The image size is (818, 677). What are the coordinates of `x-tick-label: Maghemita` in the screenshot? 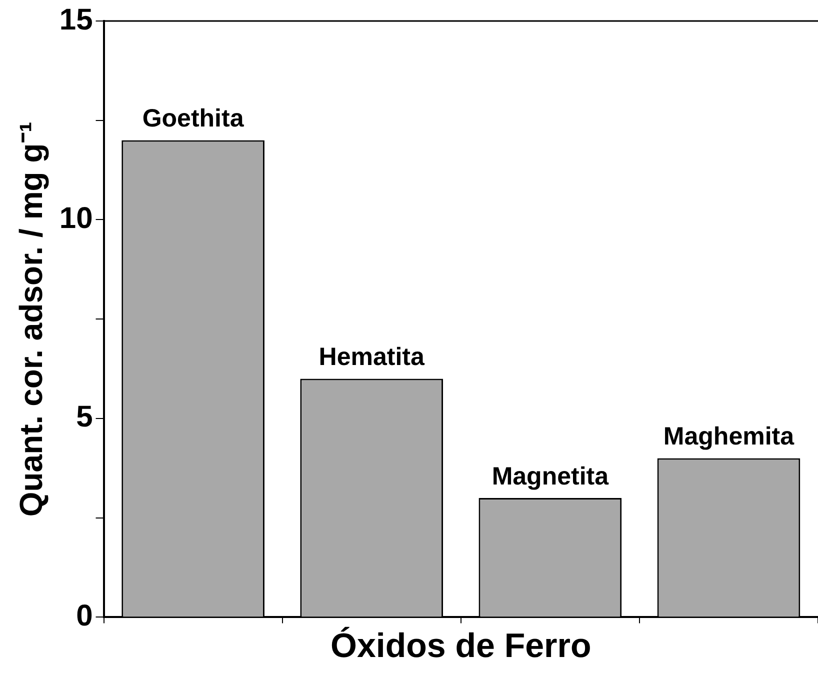 It's located at (729, 436).